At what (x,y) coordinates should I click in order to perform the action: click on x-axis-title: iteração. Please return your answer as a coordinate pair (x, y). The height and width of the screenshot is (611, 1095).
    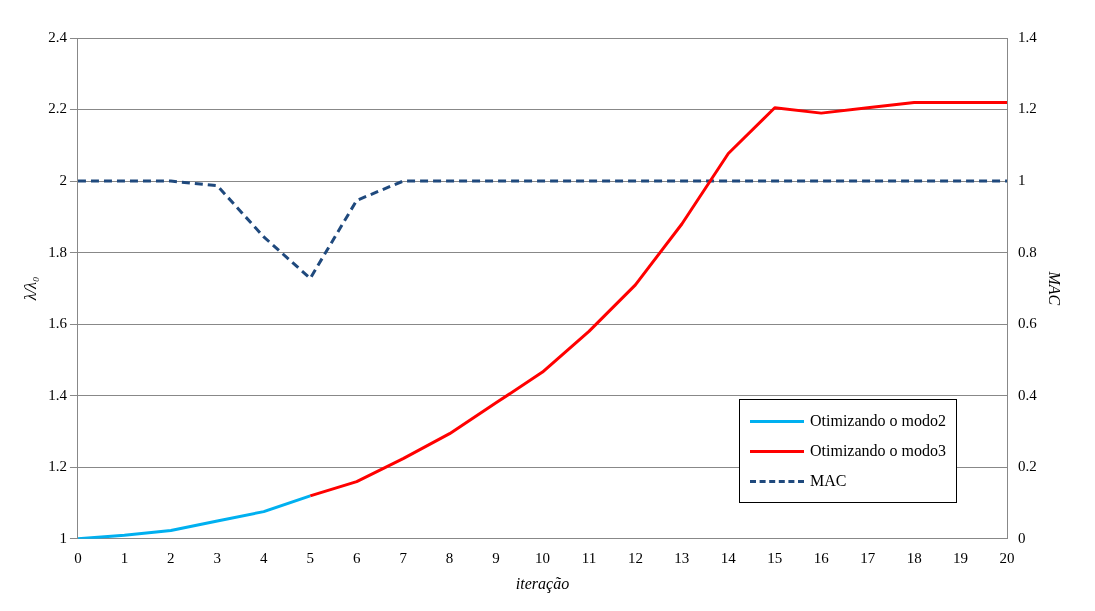
    Looking at the image, I should click on (542, 583).